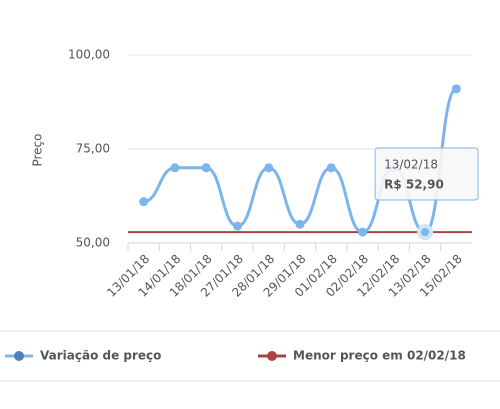  What do you see at coordinates (89, 55) in the screenshot?
I see `y-tick-label: 100,00` at bounding box center [89, 55].